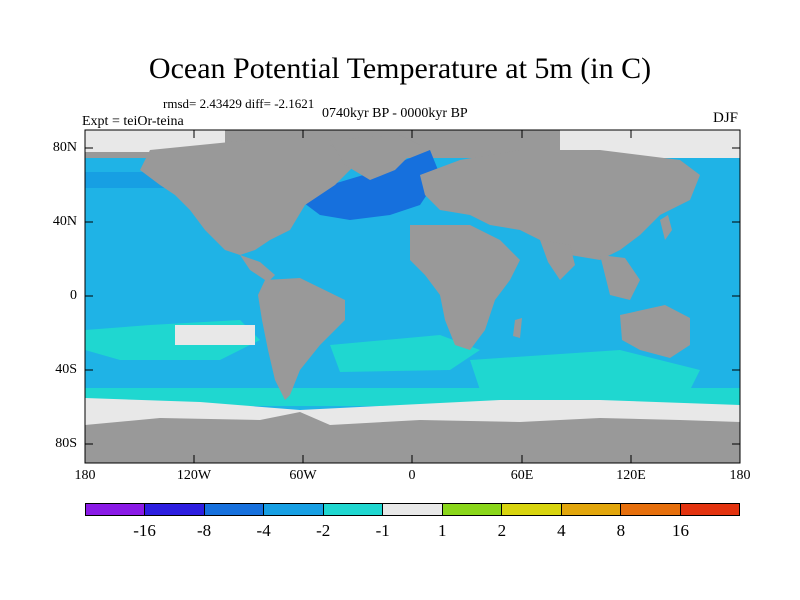  I want to click on lat-label: 40N, so click(64, 221).